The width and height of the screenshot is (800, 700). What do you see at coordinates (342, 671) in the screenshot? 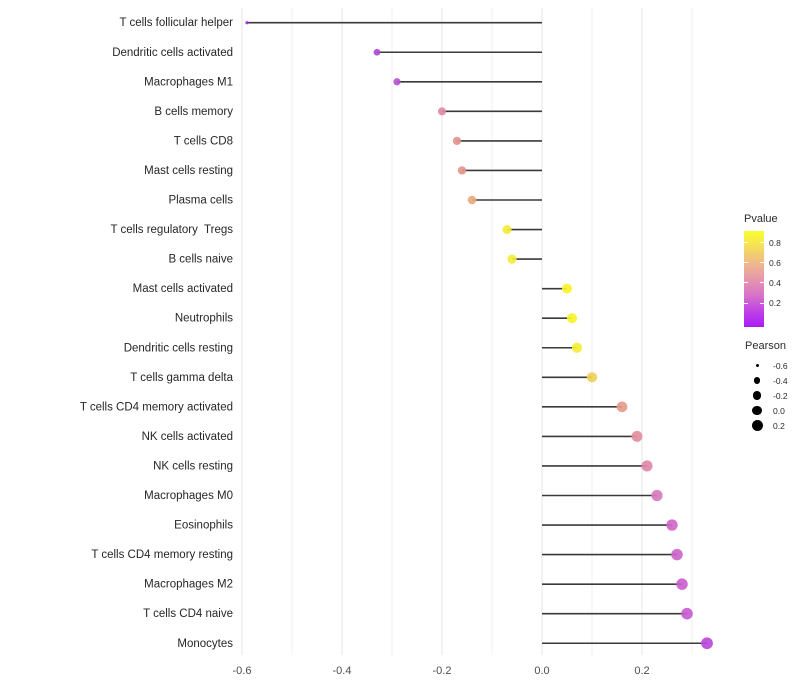
I see `x-axis-tick-label: -0.4` at bounding box center [342, 671].